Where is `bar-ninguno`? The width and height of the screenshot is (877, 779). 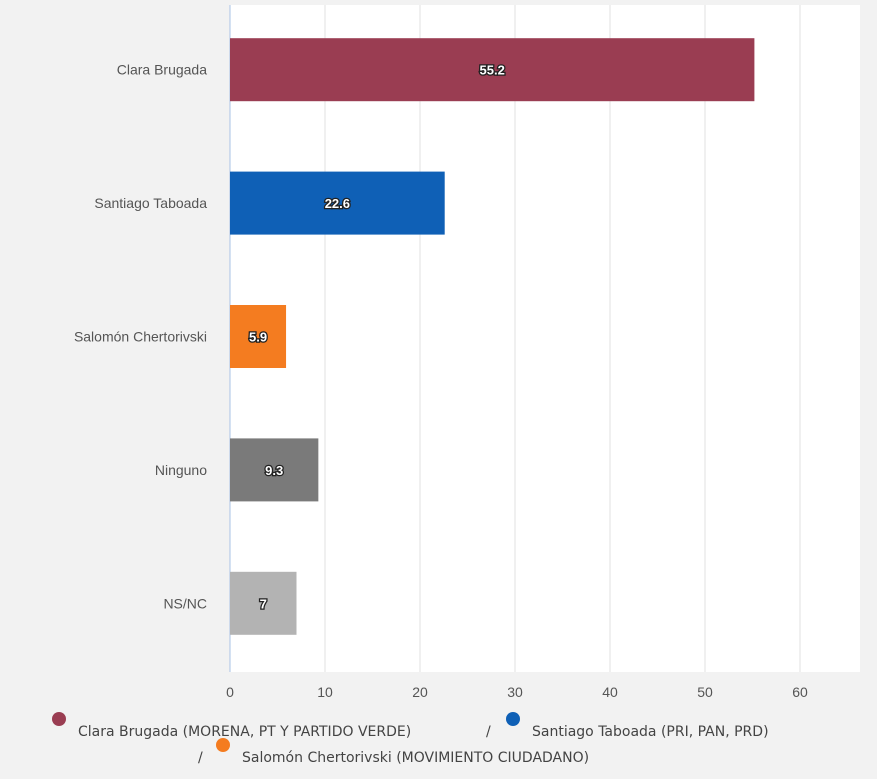
bar-ninguno is located at coordinates (274, 470).